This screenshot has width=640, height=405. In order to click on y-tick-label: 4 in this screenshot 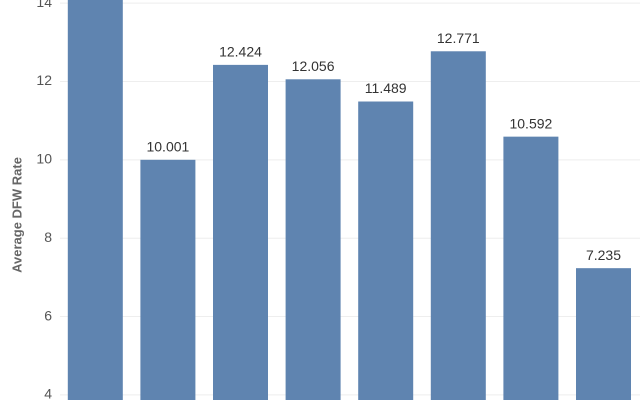, I will do `click(48, 393)`.